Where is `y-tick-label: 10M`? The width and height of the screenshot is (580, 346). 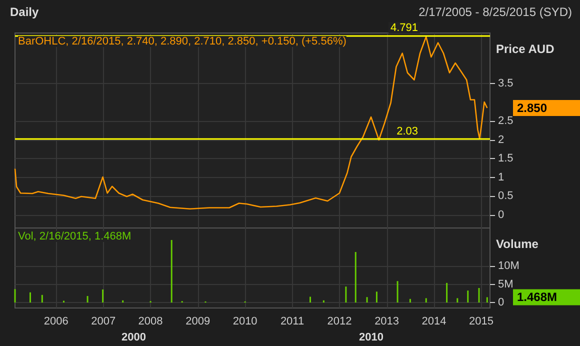 y-tick-label: 10M is located at coordinates (509, 266).